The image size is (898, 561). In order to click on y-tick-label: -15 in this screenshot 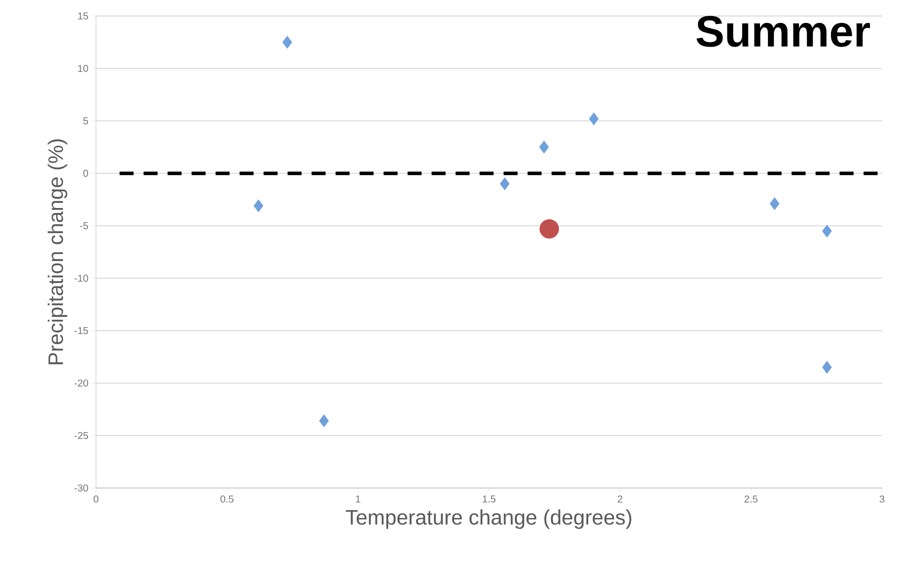, I will do `click(81, 330)`.